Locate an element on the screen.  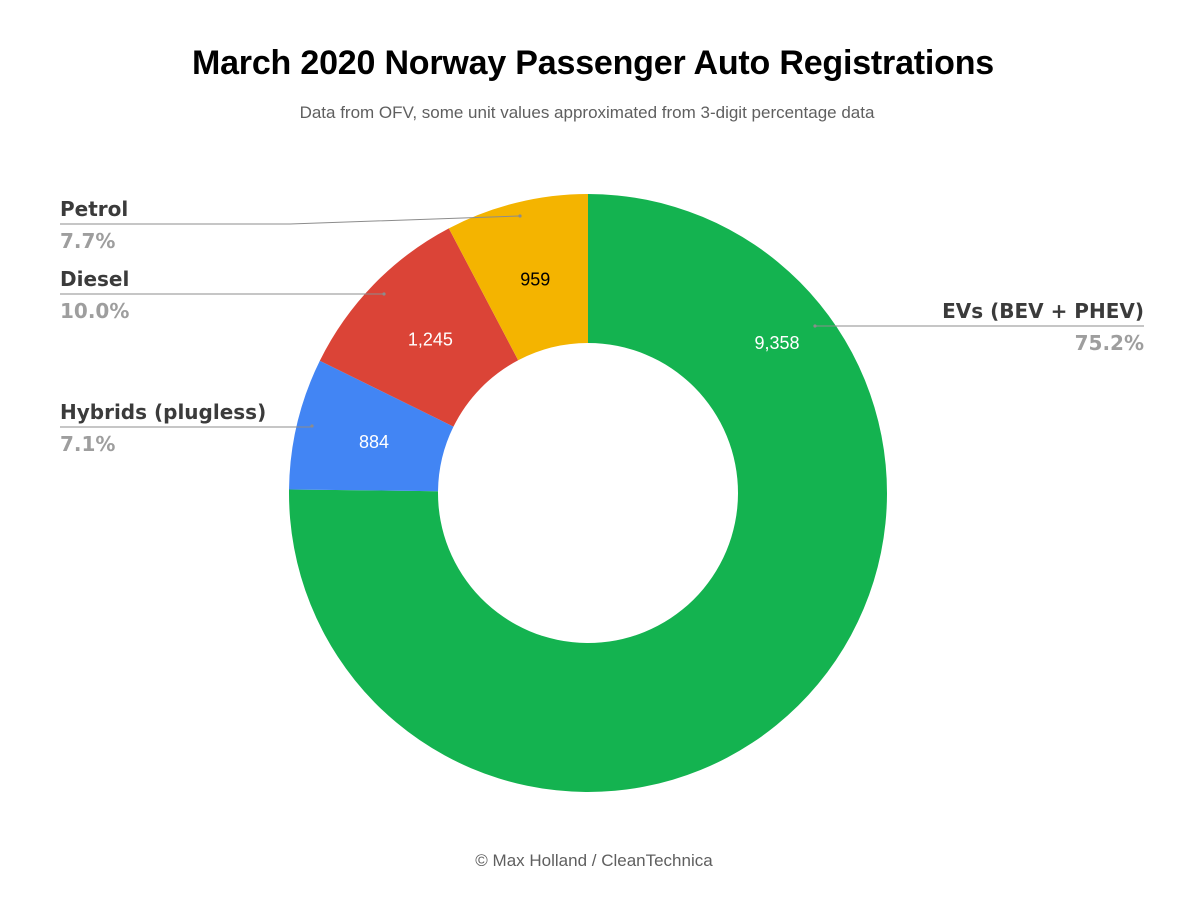
slice-hybrids-plugless is located at coordinates (371, 426).